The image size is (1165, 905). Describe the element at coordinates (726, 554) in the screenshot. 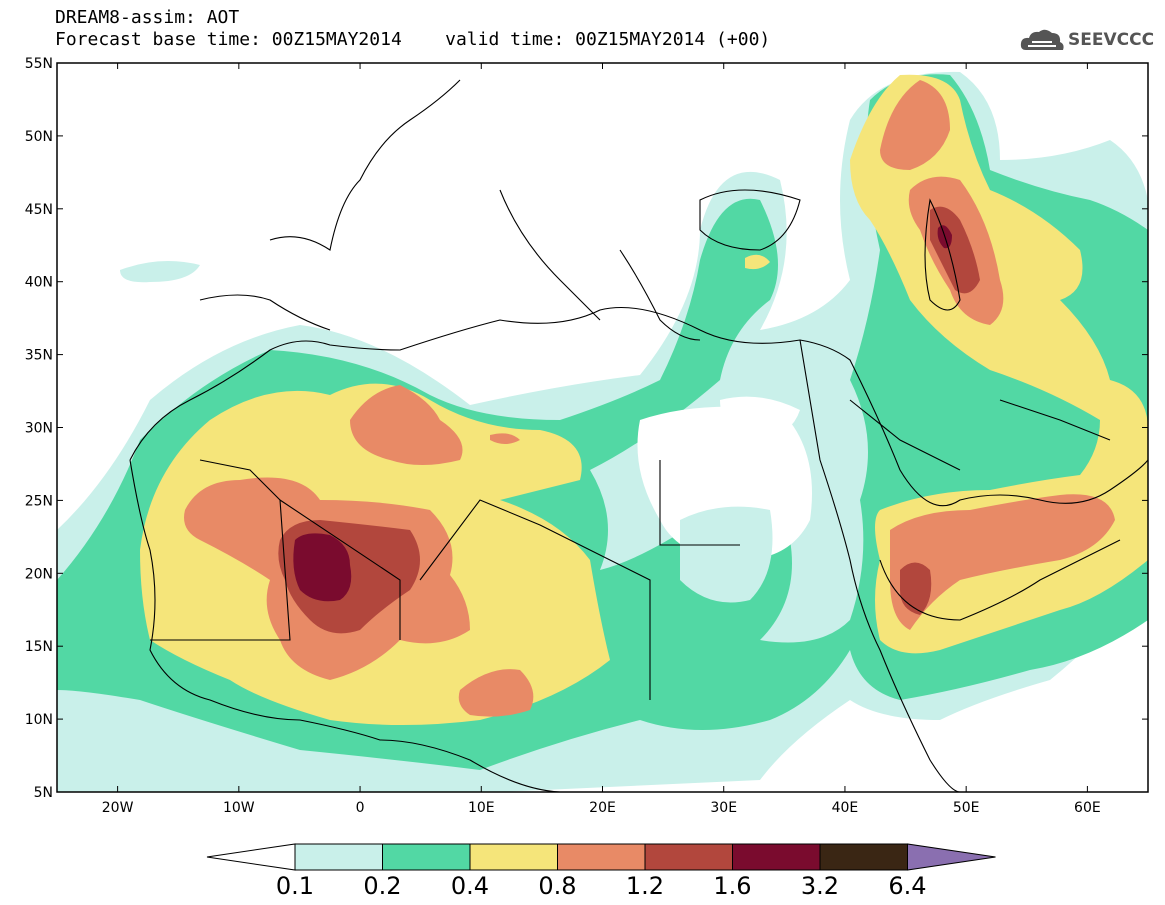

I see `aot-patch` at that location.